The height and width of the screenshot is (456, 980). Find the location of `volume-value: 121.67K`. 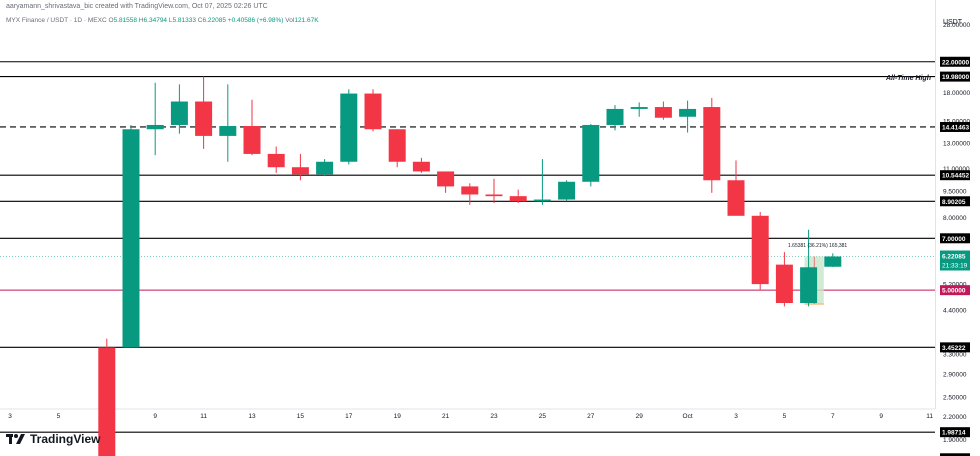

volume-value: 121.67K is located at coordinates (306, 20).